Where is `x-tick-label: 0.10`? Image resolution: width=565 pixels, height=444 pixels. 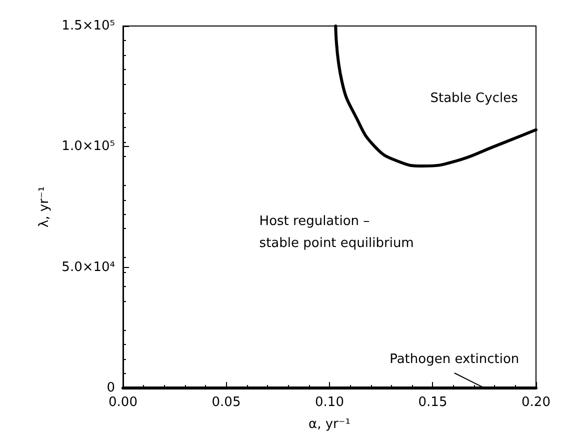
x-tick-label: 0.10 is located at coordinates (329, 402).